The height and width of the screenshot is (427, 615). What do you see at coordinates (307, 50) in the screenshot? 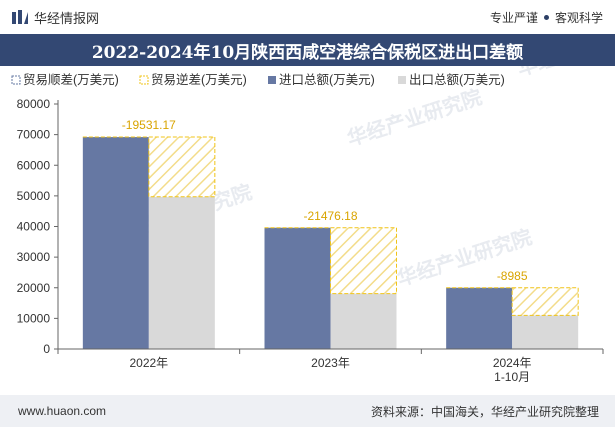
I see `chart-title: 2022-2024年10月陕西西咸空港综合保税区进出口差额` at bounding box center [307, 50].